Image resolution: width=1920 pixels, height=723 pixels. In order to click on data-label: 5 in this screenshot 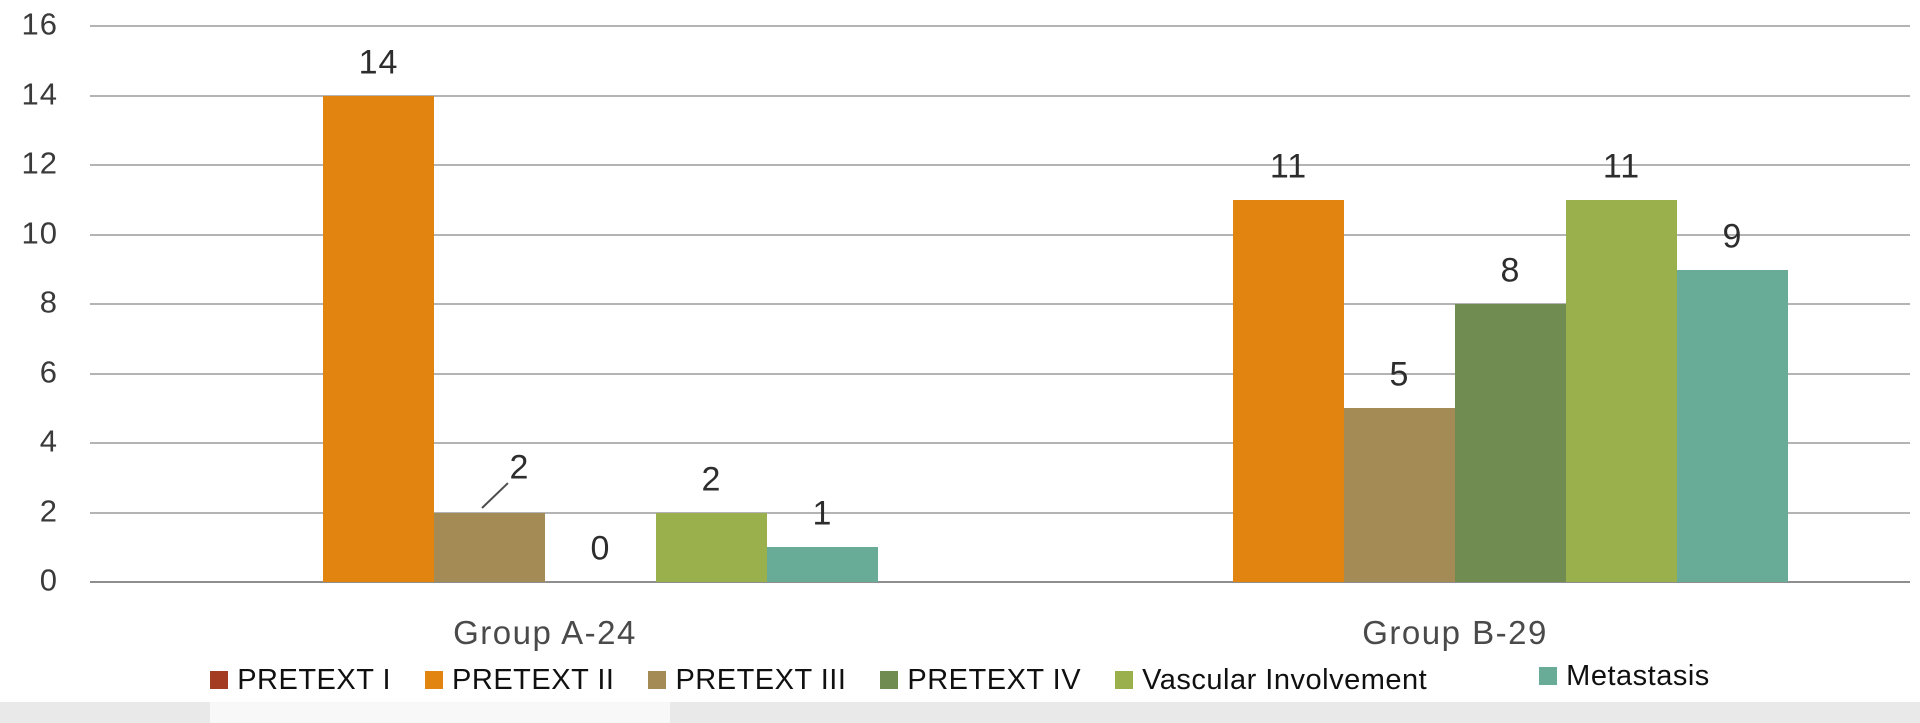, I will do `click(1399, 374)`.